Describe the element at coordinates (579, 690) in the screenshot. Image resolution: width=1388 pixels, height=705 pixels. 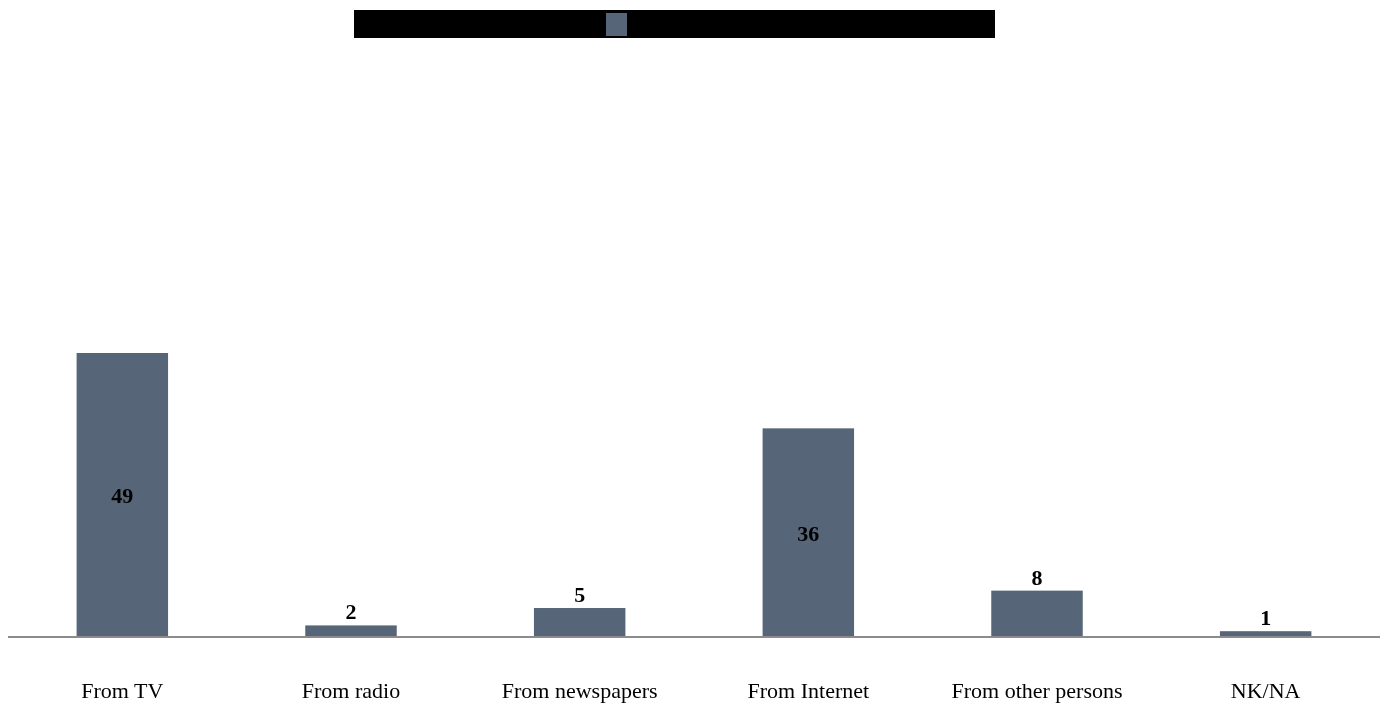
I see `x-tick-label: From newspapers` at that location.